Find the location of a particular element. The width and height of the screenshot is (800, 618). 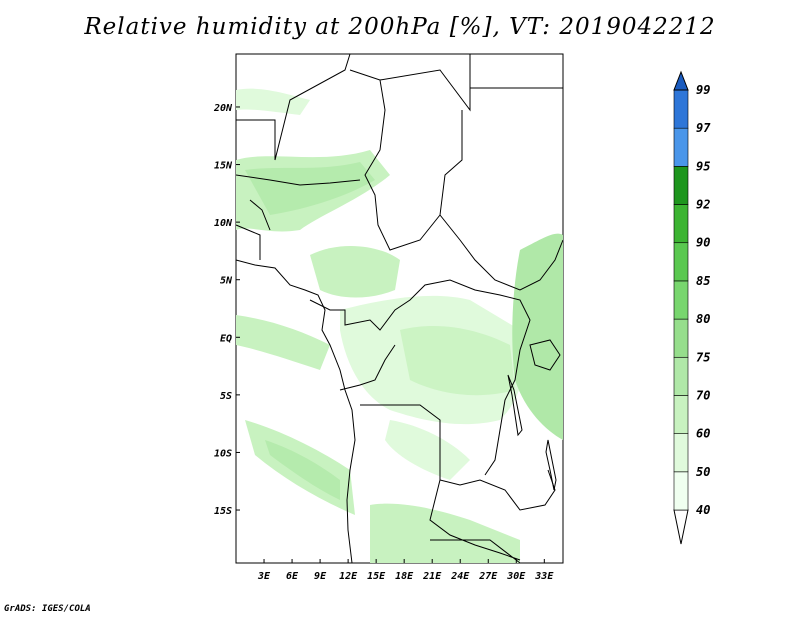

lon-tick-label: 27E is located at coordinates (488, 576).